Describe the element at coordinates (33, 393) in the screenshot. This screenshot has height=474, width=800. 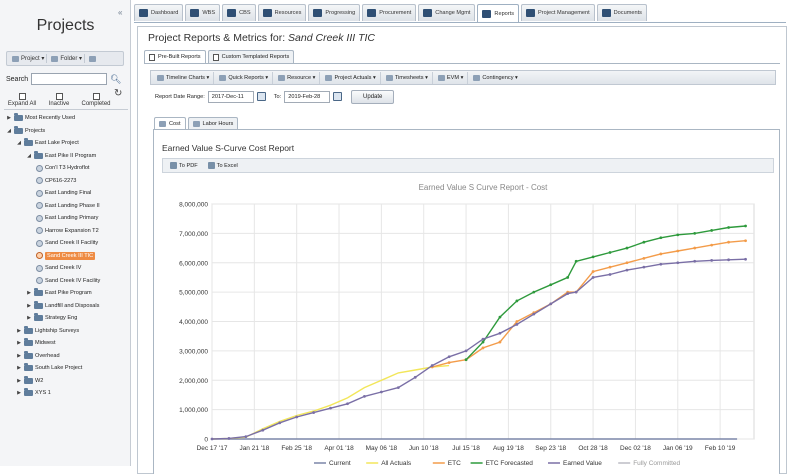
I see `tree-folder-item: ▶ XYS 1` at that location.